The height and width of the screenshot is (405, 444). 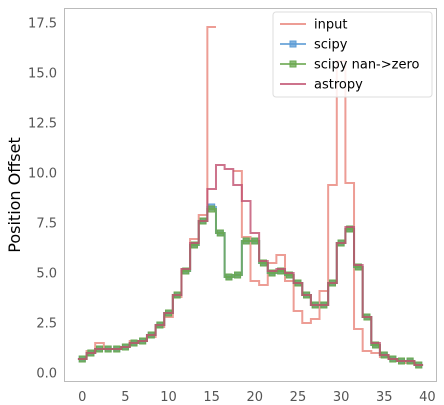 I want to click on x-tick-label: 30, so click(x=341, y=397).